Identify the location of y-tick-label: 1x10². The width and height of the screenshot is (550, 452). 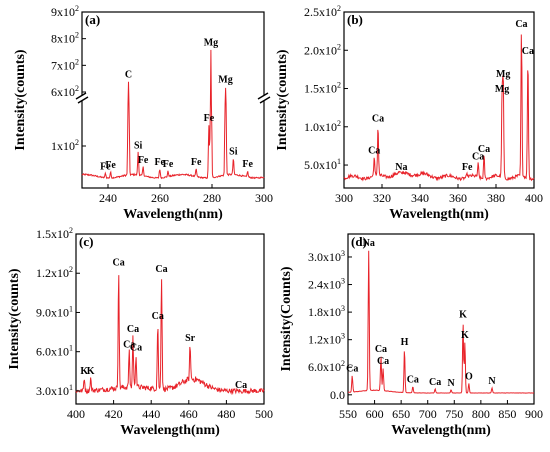
(65, 145).